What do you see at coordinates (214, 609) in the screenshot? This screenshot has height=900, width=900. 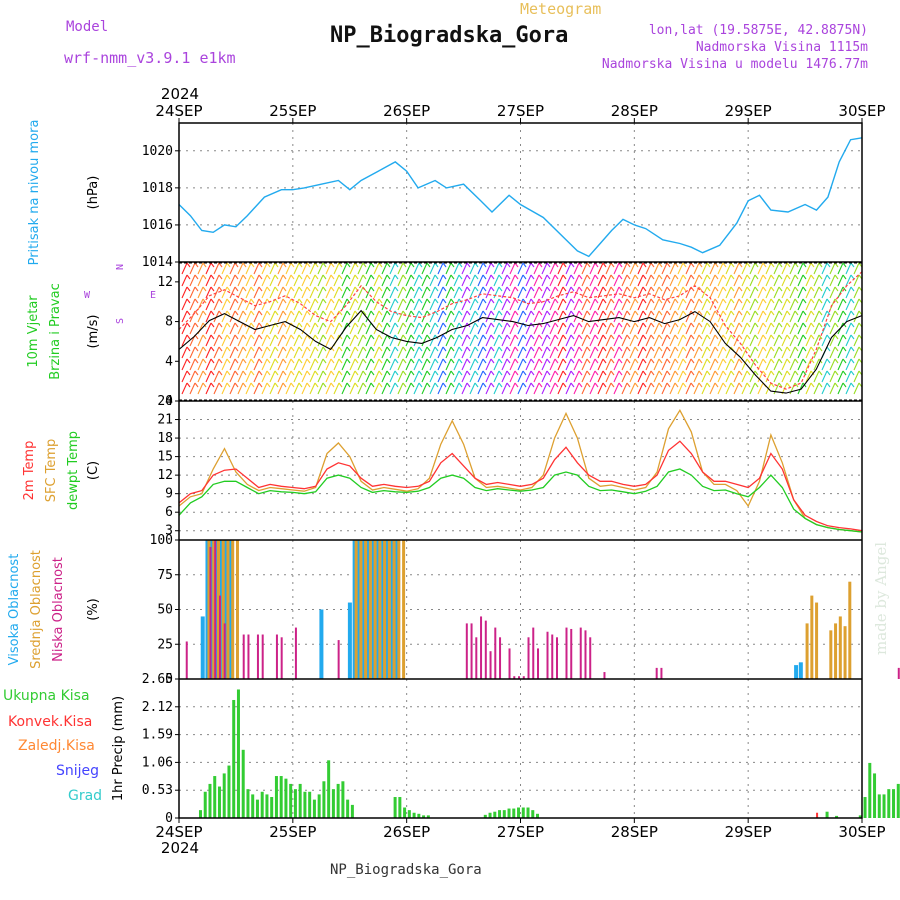 I see `cloud-mid-bar` at bounding box center [214, 609].